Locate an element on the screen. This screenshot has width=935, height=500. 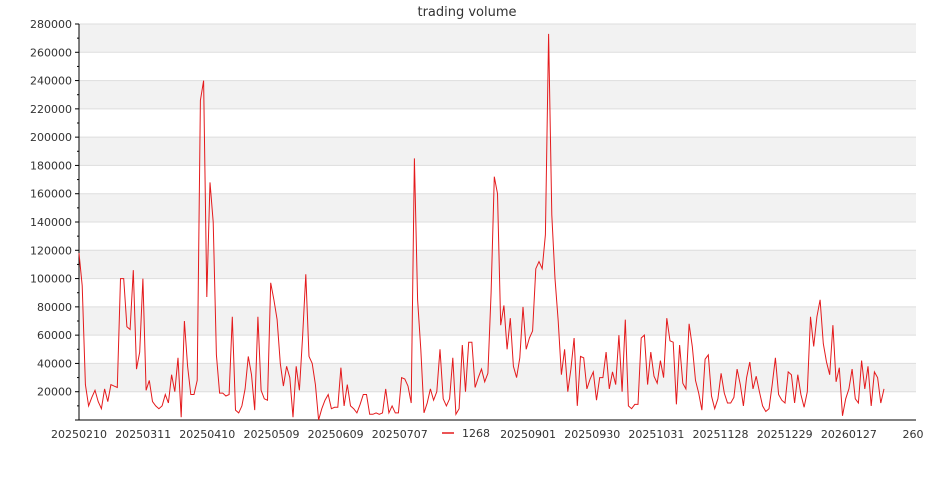
y-tick-label: 120000 is located at coordinates (51, 250).